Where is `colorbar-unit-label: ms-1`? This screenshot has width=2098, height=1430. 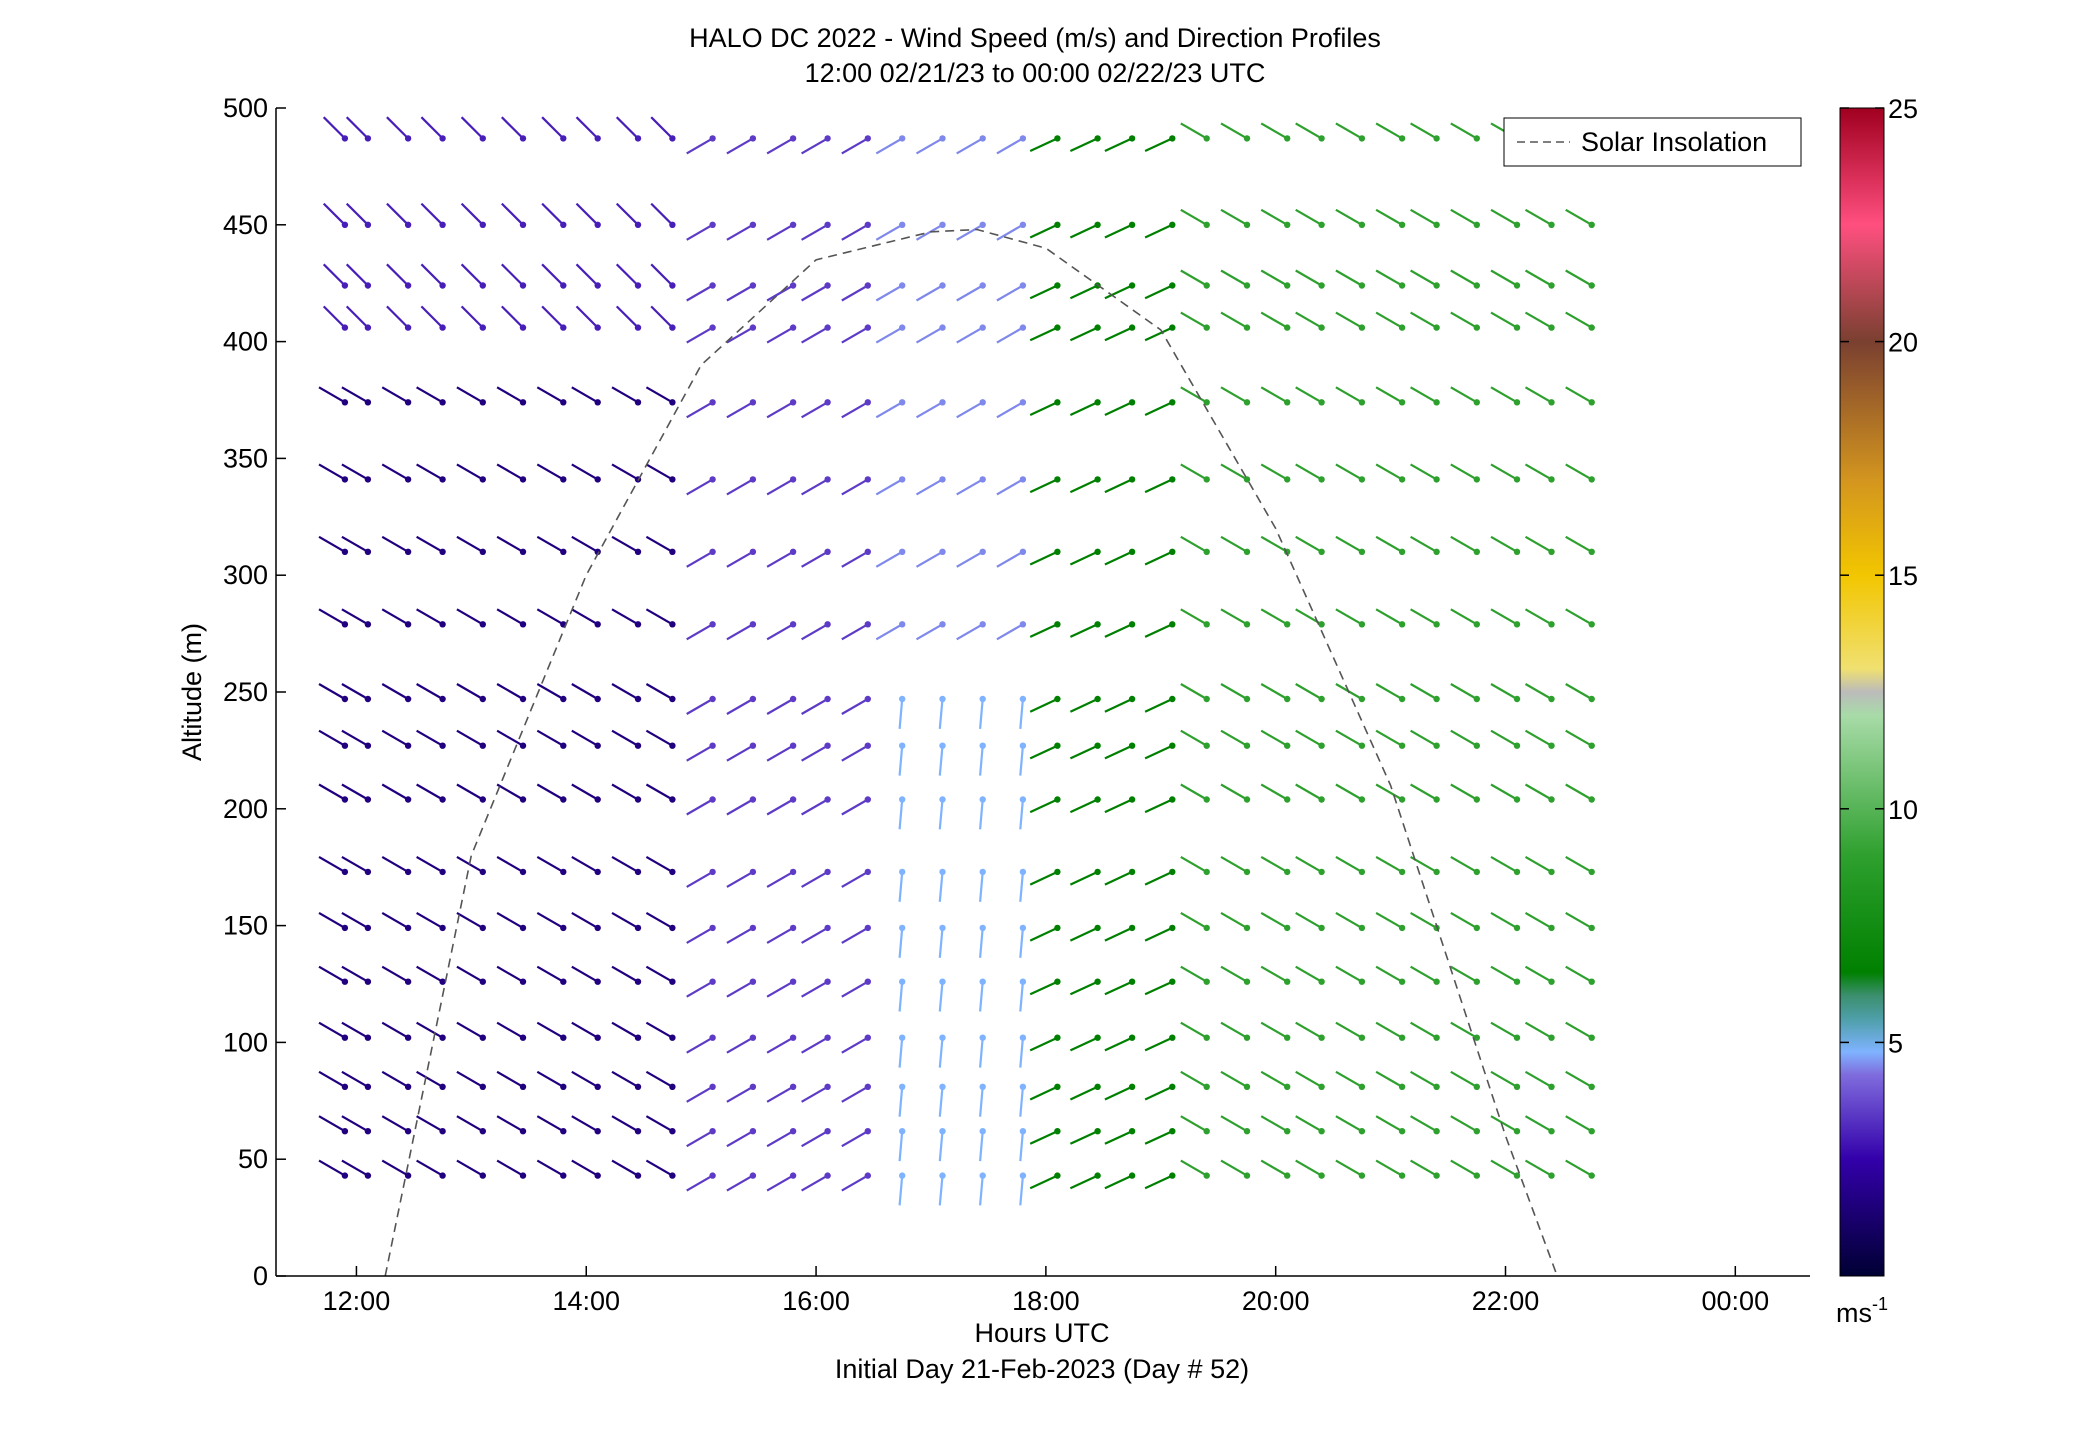 colorbar-unit-label: ms-1 is located at coordinates (1862, 1311).